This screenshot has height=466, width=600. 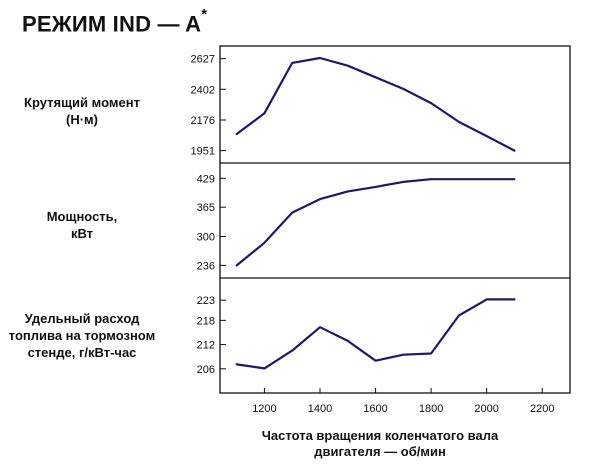 I want to click on ylabel-power-line1: Мощность,, so click(x=82, y=216).